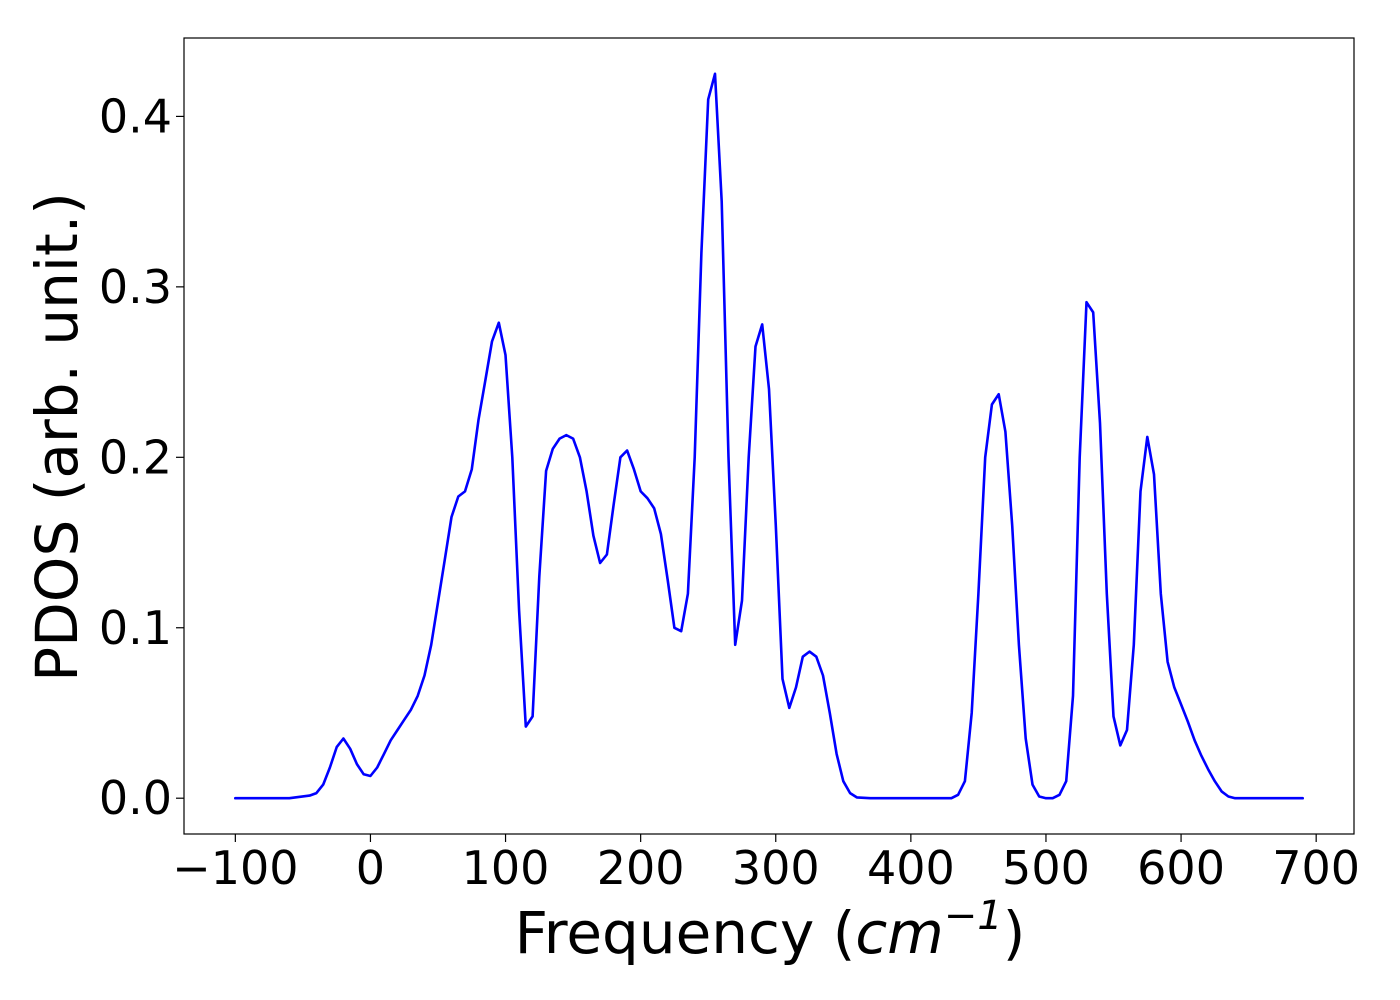 The width and height of the screenshot is (1400, 1000). I want to click on x-tick-label: 400, so click(911, 868).